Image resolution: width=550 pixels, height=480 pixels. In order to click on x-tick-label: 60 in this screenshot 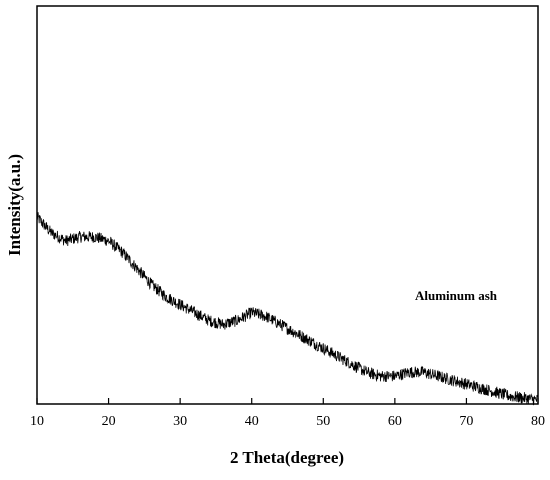, I will do `click(395, 421)`.